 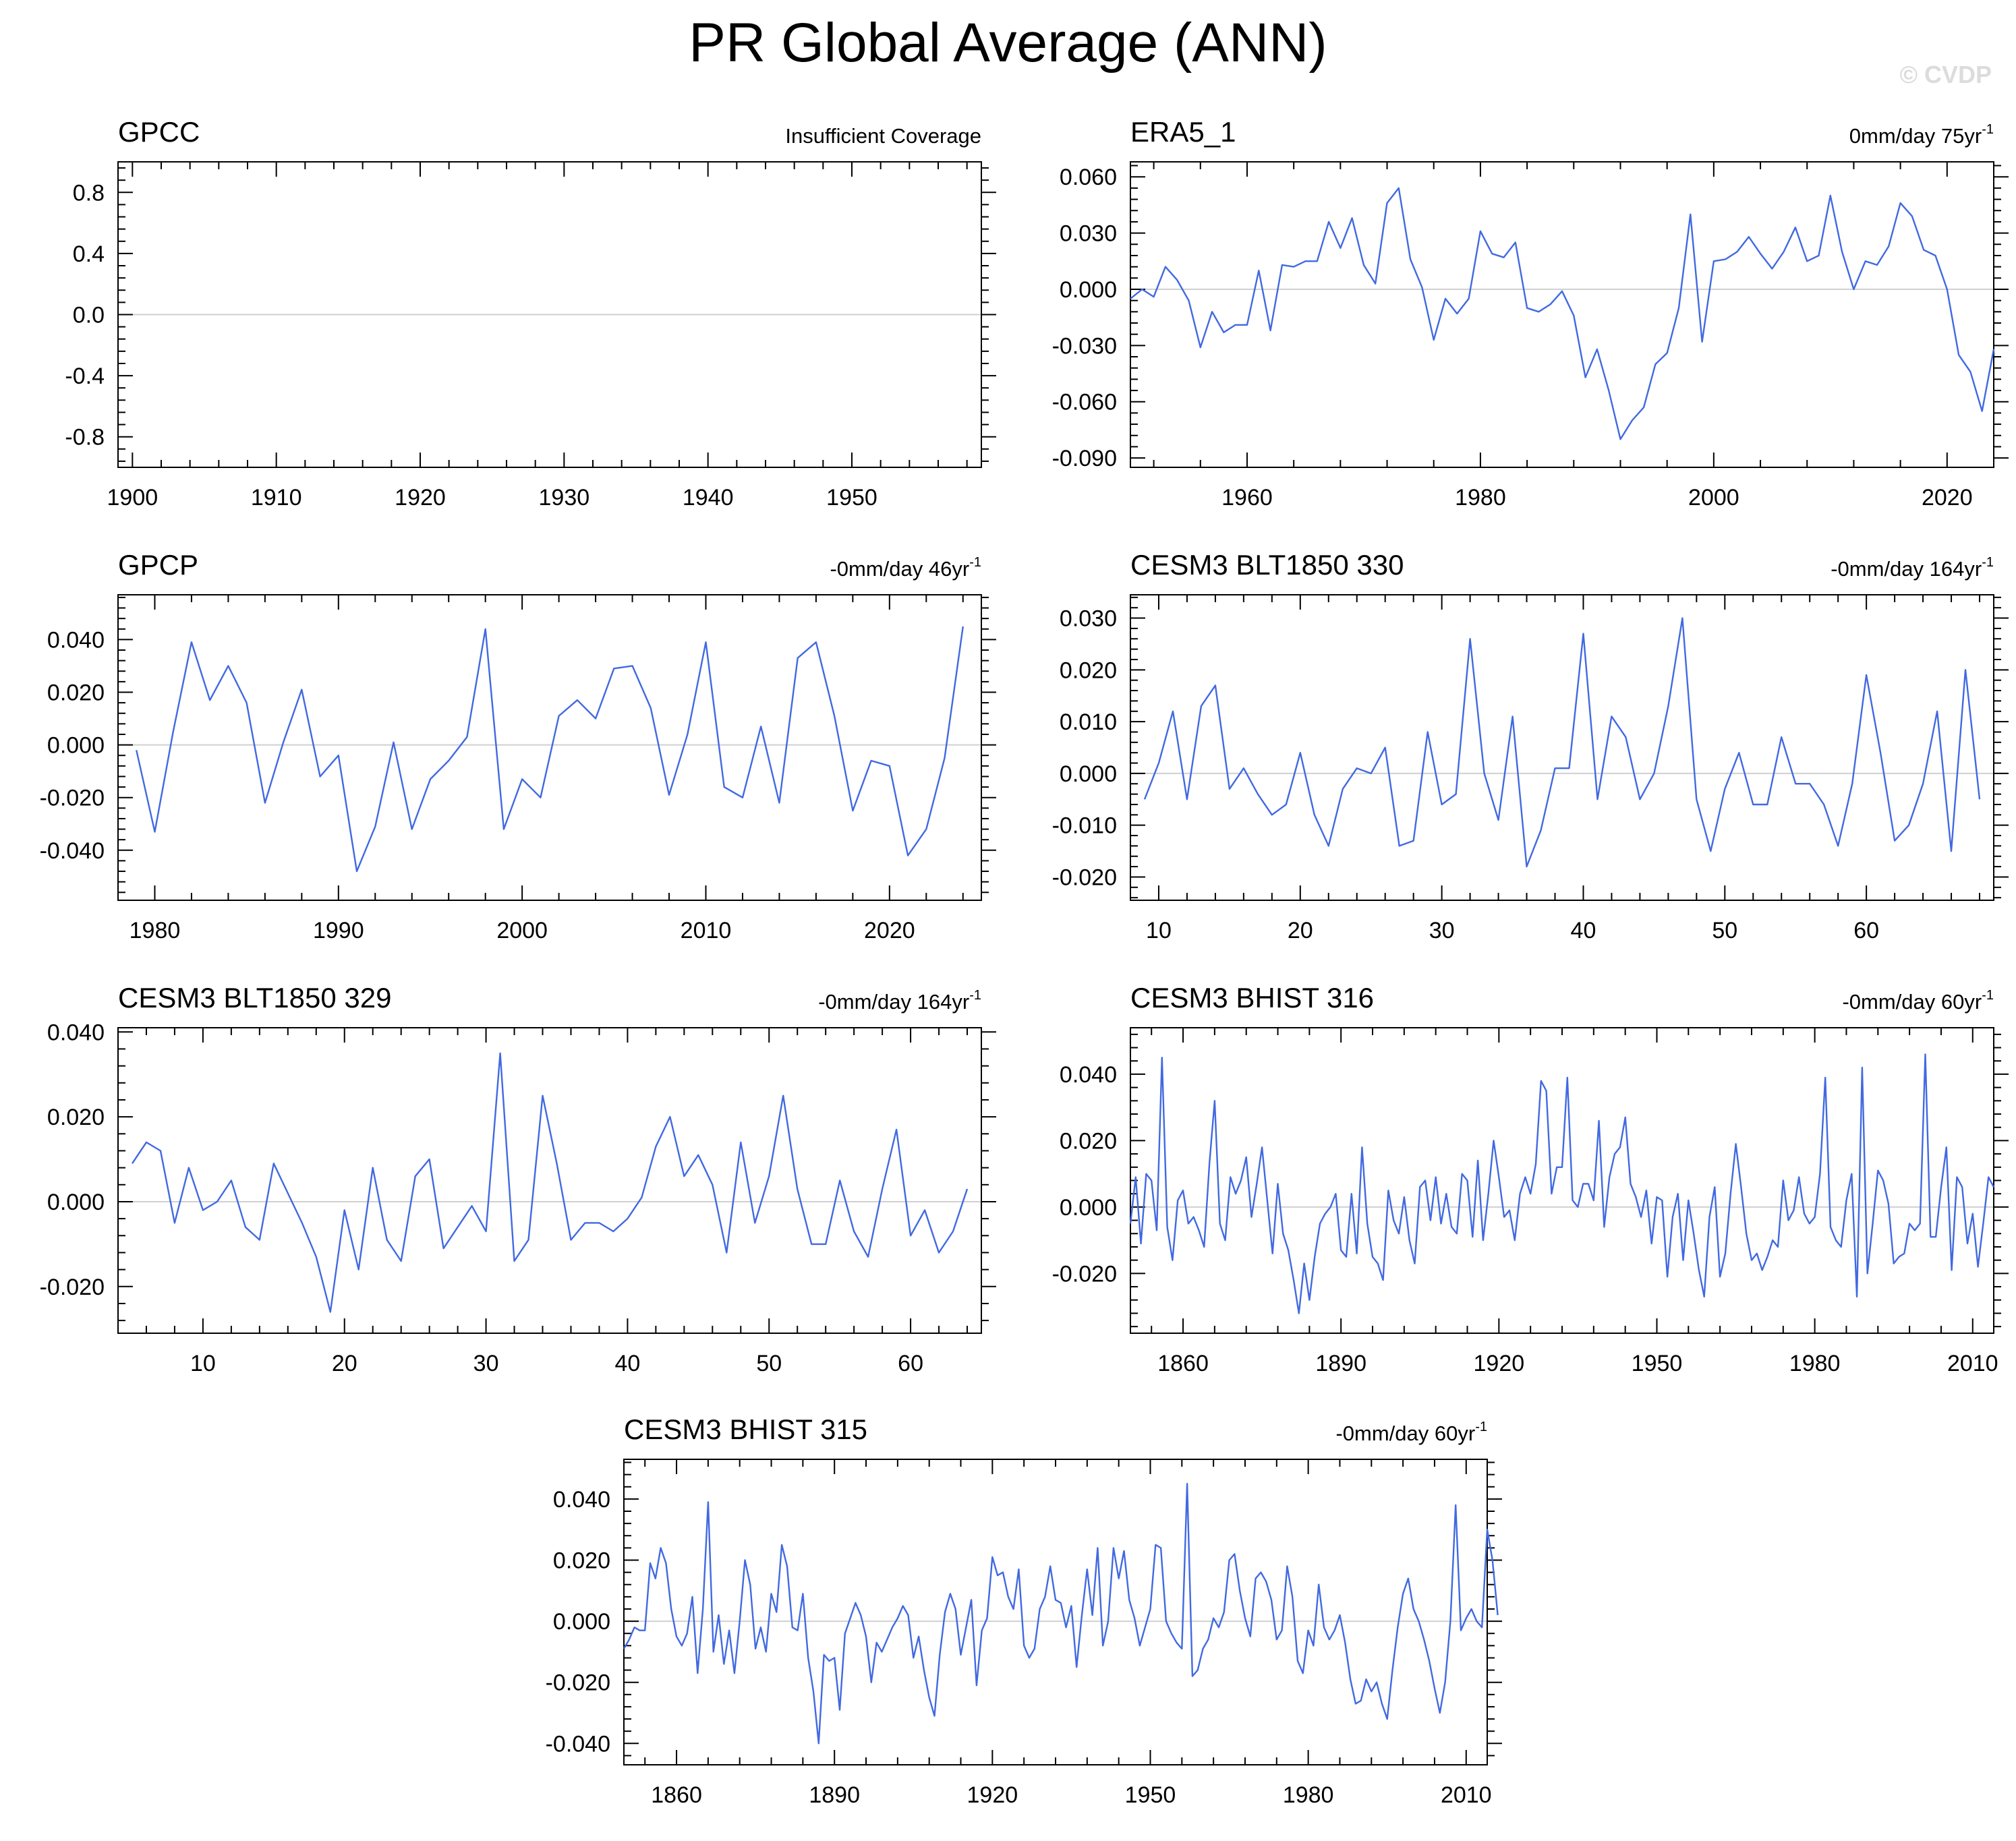 I want to click on panel-title: CESM3 BLT1850 329, so click(x=254, y=998).